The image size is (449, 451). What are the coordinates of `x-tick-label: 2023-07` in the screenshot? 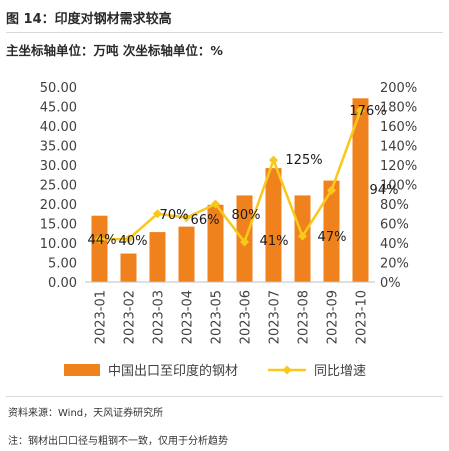 It's located at (275, 317).